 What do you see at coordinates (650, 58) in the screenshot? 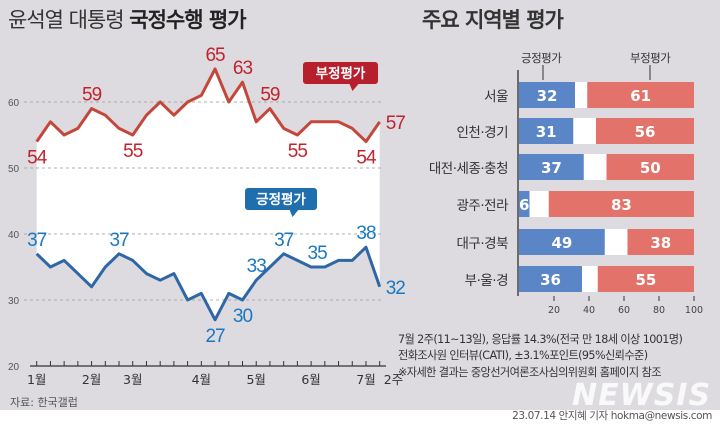
I see `header-negative: 부정평가` at bounding box center [650, 58].